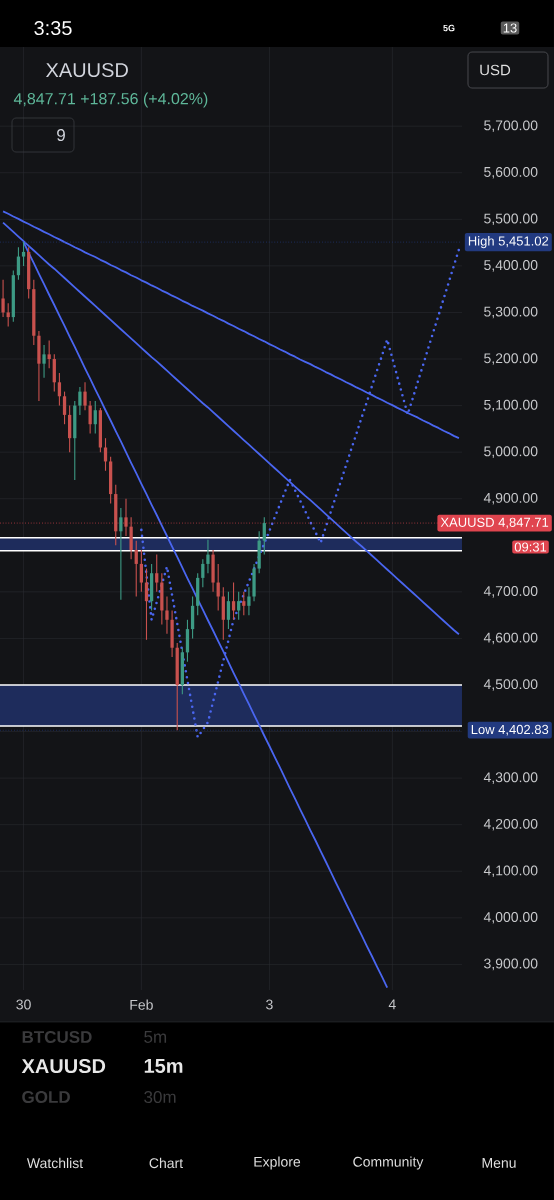  Describe the element at coordinates (510, 871) in the screenshot. I see `y-tick-label: 4,100.00` at that location.